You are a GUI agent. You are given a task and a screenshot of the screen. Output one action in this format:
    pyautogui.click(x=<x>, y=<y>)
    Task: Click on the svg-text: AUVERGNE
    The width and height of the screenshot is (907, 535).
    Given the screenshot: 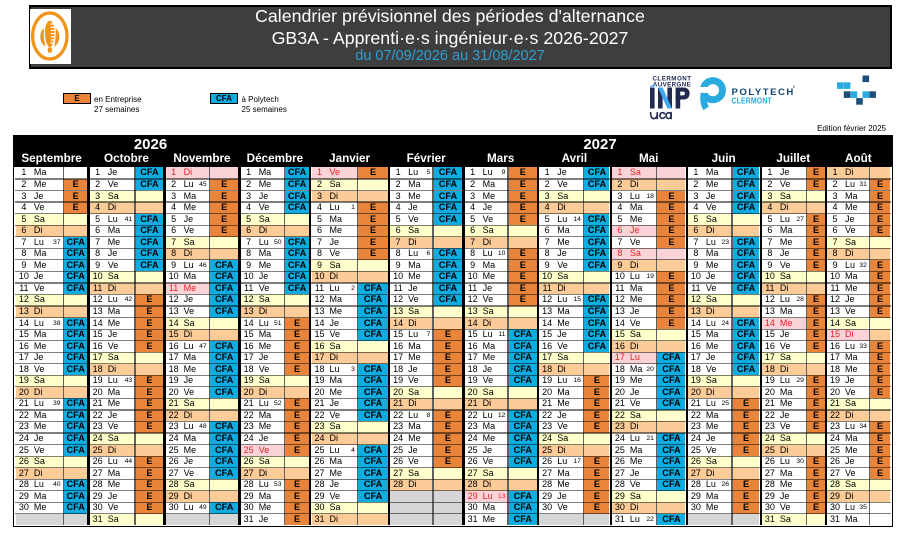 What is the action you would take?
    pyautogui.click(x=672, y=85)
    